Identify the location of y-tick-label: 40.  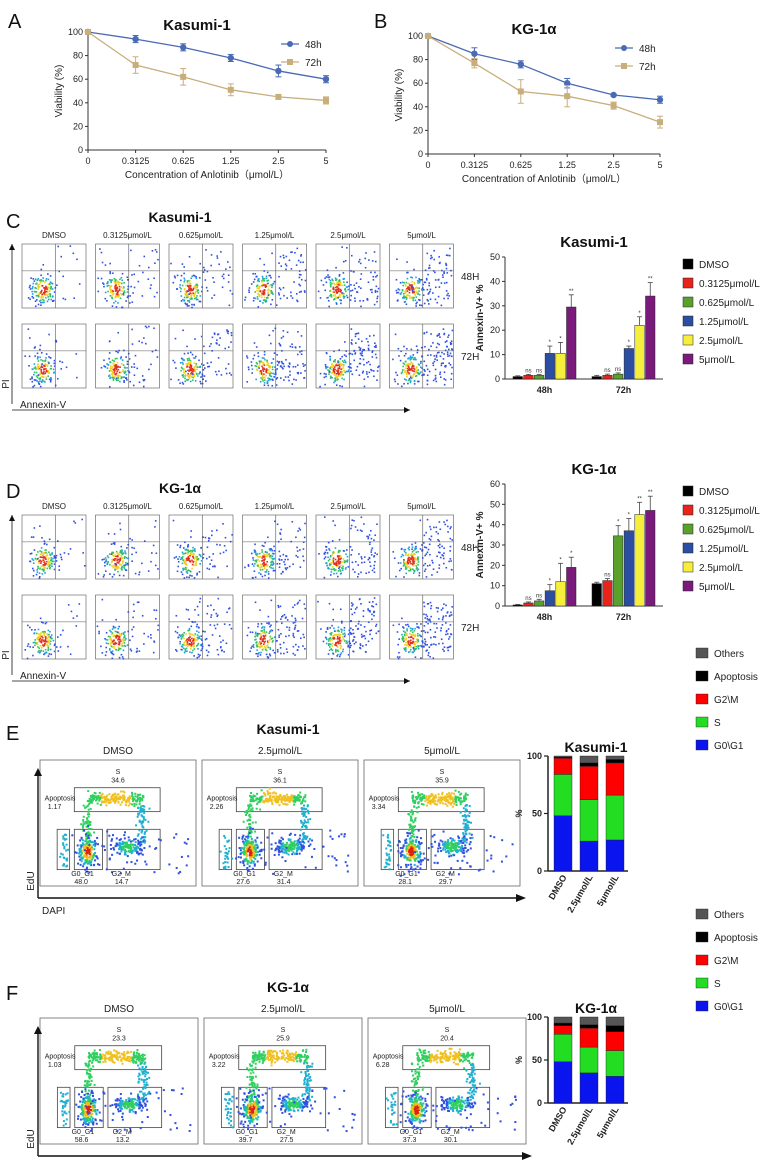
(418, 107).